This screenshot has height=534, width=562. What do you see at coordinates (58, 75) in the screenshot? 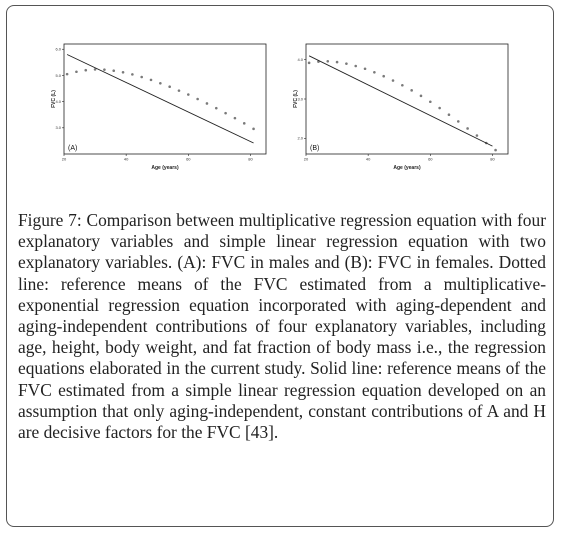
I see `y-tick-label: 5.0` at bounding box center [58, 75].